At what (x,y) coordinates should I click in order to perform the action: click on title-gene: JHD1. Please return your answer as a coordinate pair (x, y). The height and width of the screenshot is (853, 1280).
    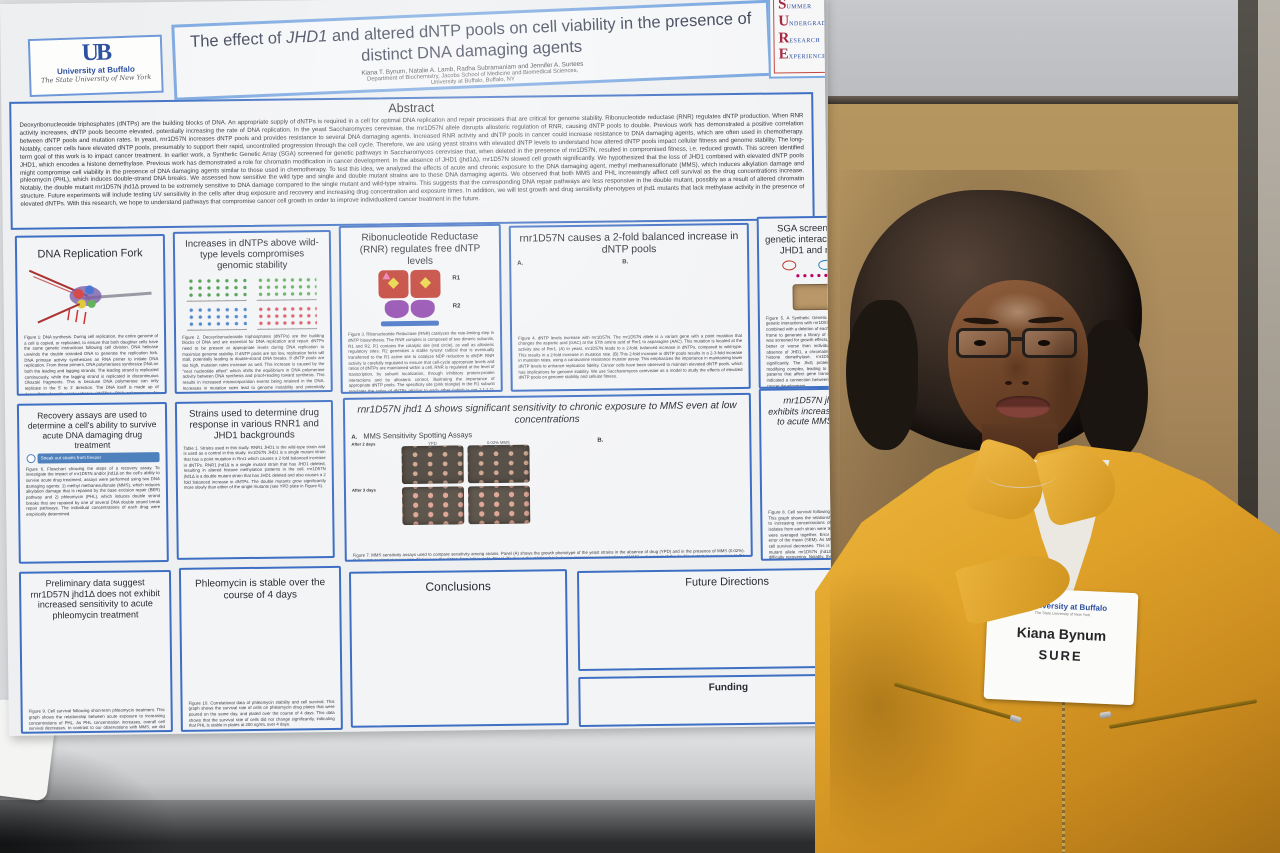
    Looking at the image, I should click on (306, 37).